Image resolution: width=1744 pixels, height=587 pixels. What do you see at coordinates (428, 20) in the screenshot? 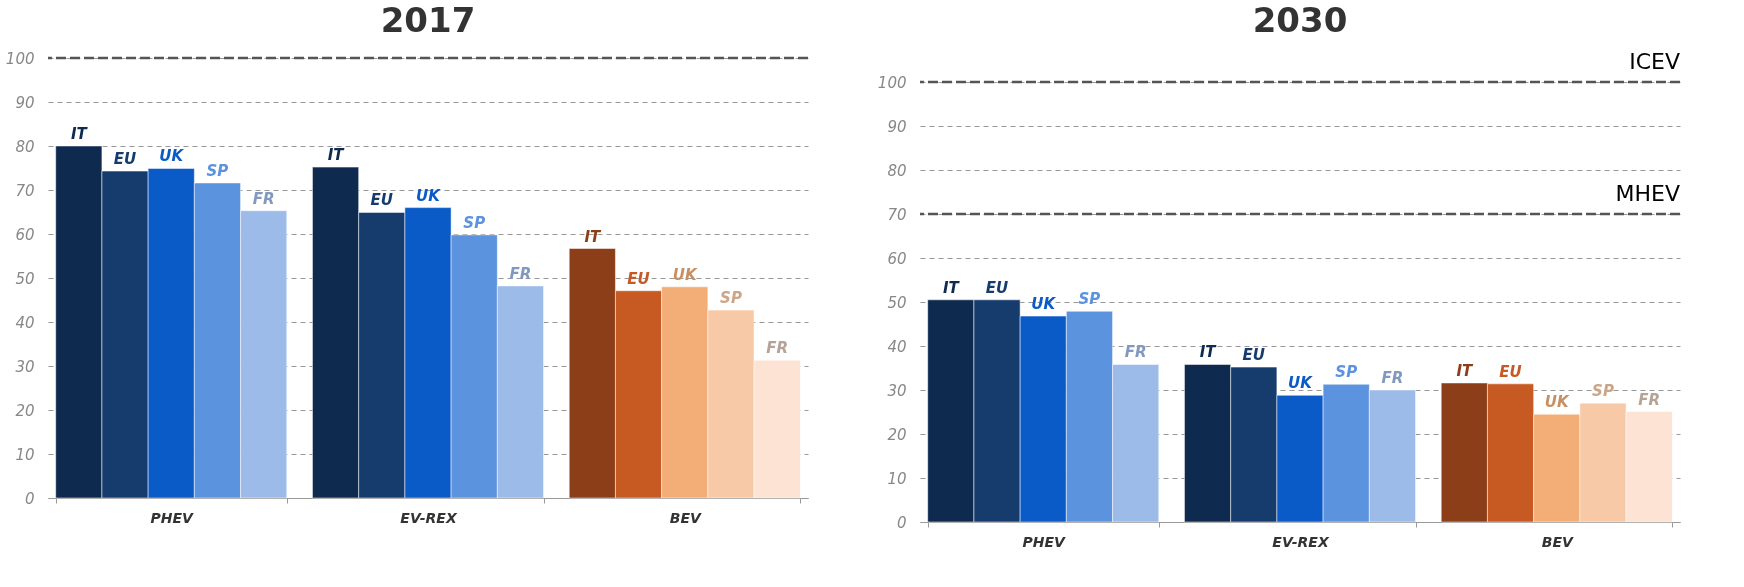
I see `chart-title: 2017` at bounding box center [428, 20].